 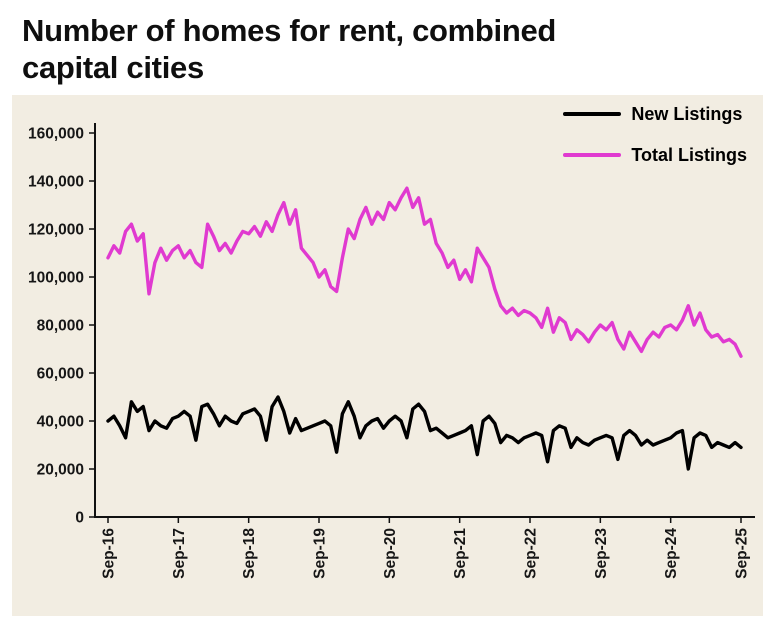 What do you see at coordinates (60, 422) in the screenshot?
I see `y-tick-label: 40,000` at bounding box center [60, 422].